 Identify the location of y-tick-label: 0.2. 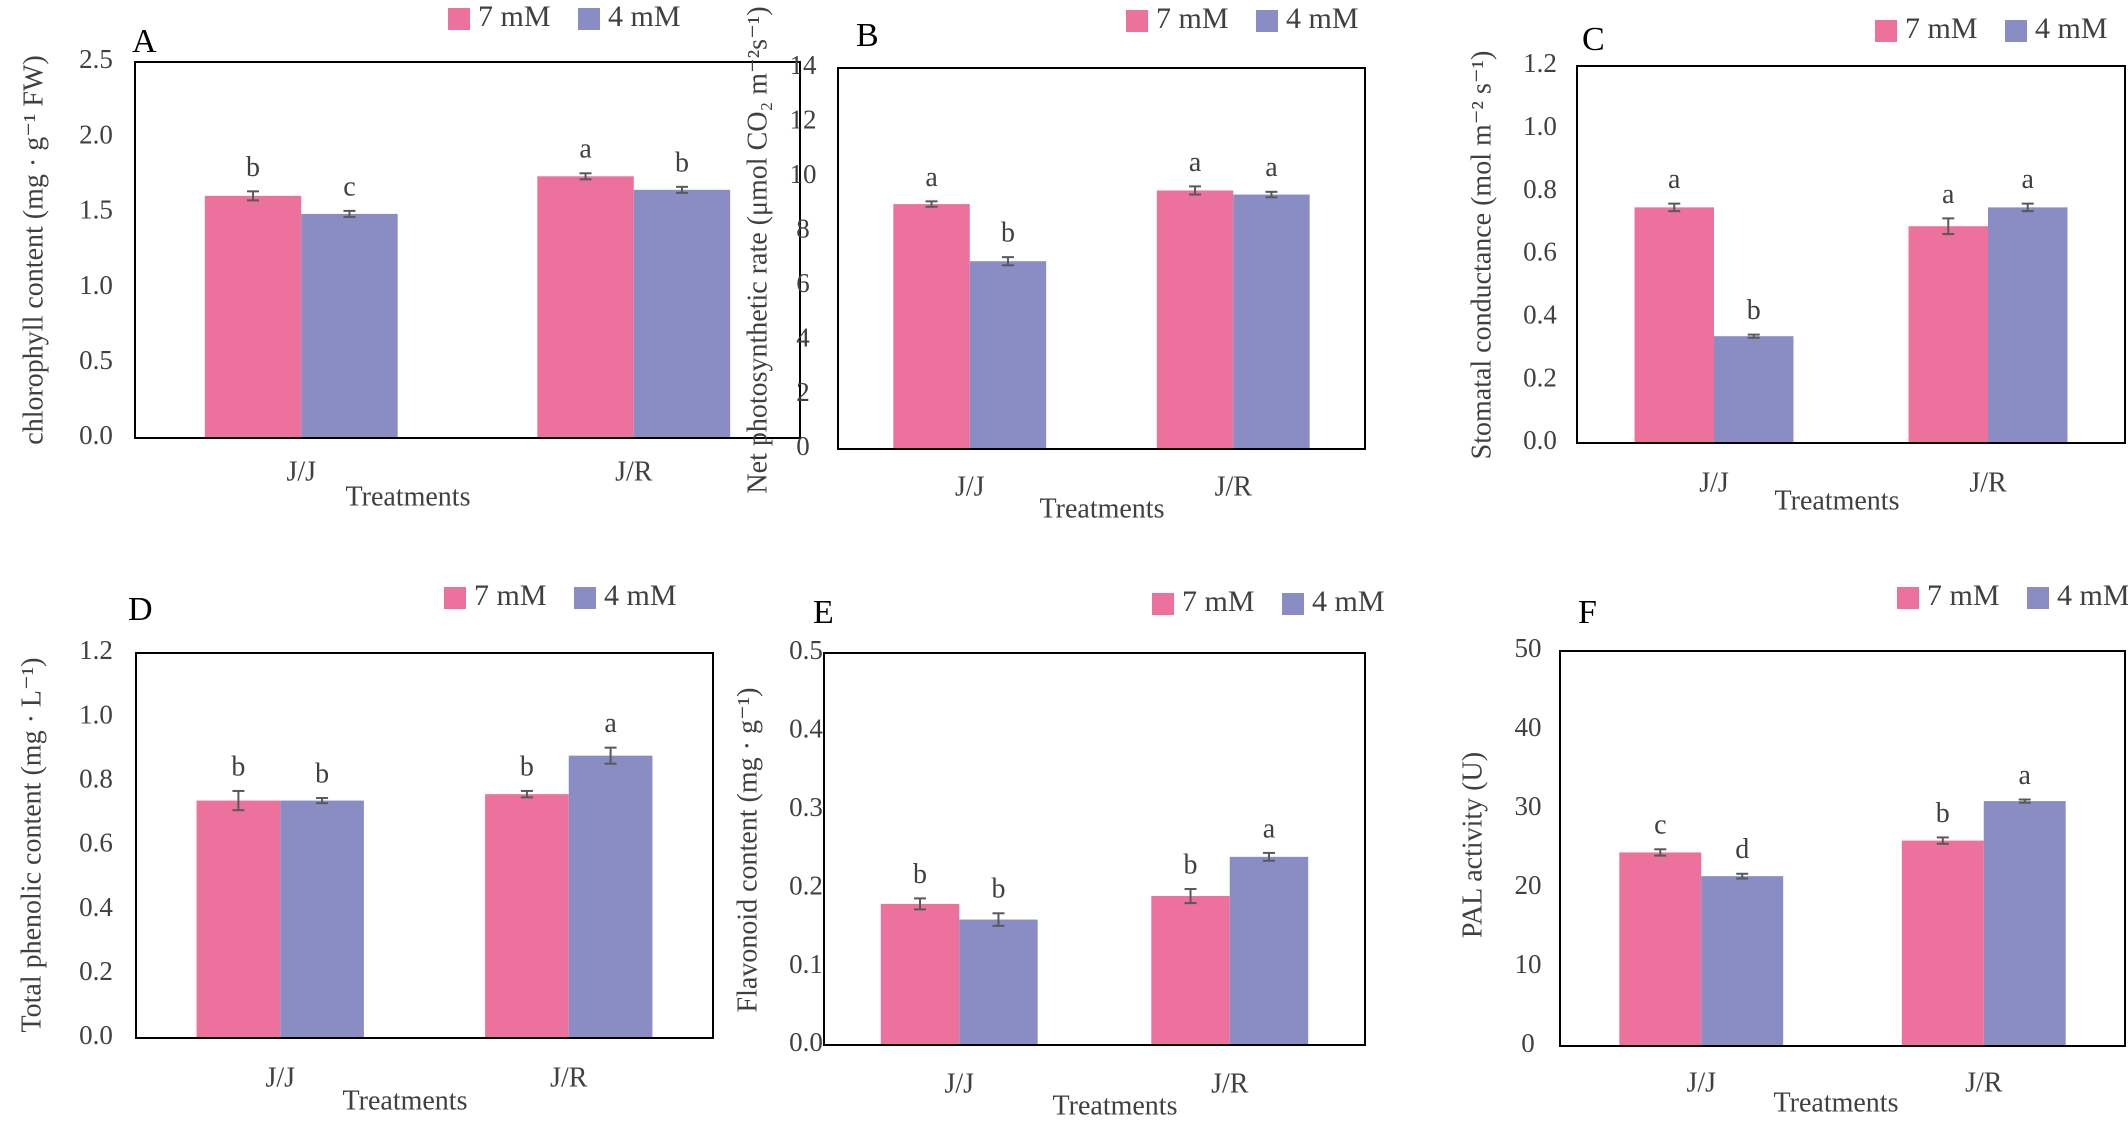
(806, 885).